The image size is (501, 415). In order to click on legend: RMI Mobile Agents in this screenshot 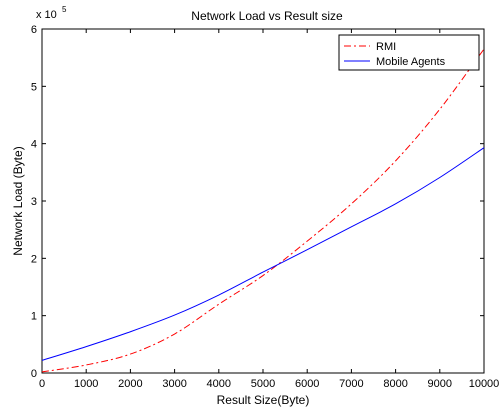, I will do `click(409, 52)`.